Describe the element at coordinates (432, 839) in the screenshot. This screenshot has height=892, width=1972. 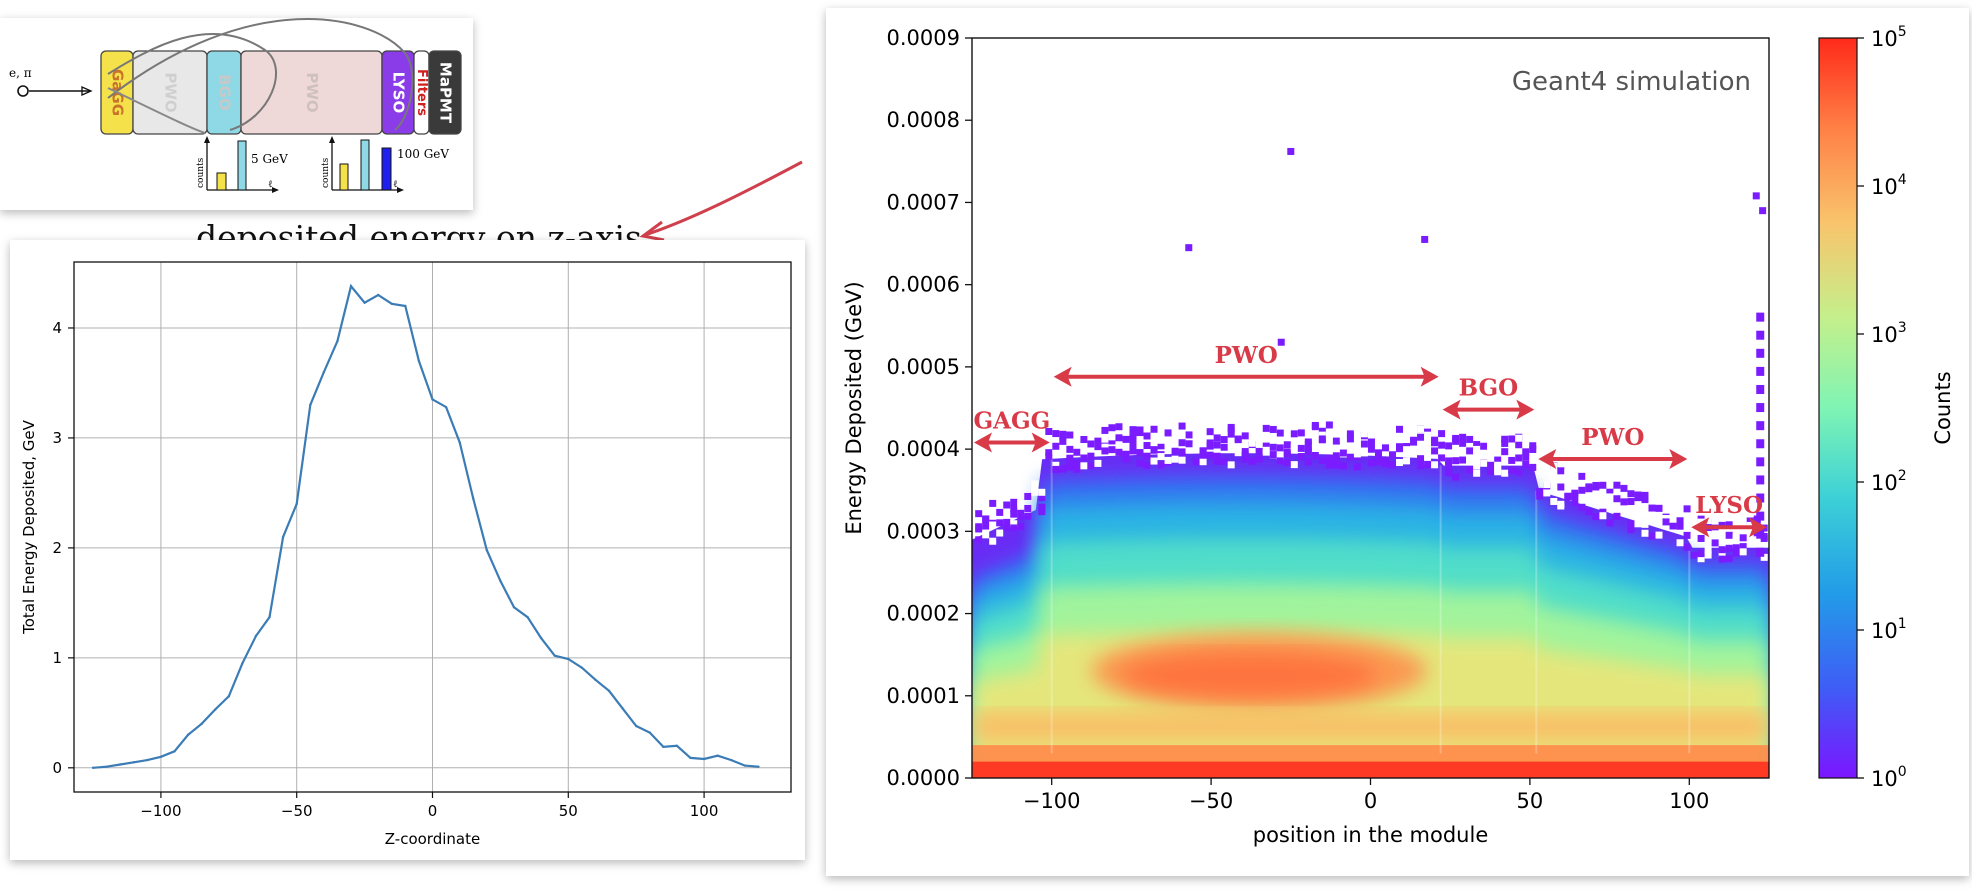
I see `line-chart-x-label: Z-coordinate` at that location.